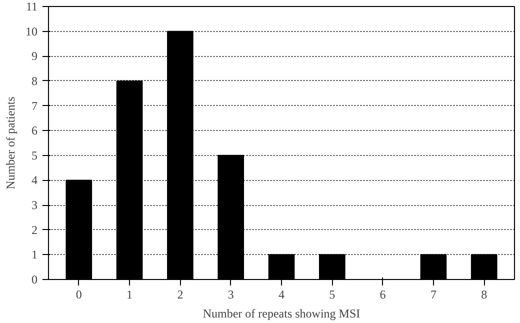 This screenshot has height=323, width=520. Describe the element at coordinates (281, 313) in the screenshot. I see `x-axis-title: Number of repeats showing MSI` at that location.